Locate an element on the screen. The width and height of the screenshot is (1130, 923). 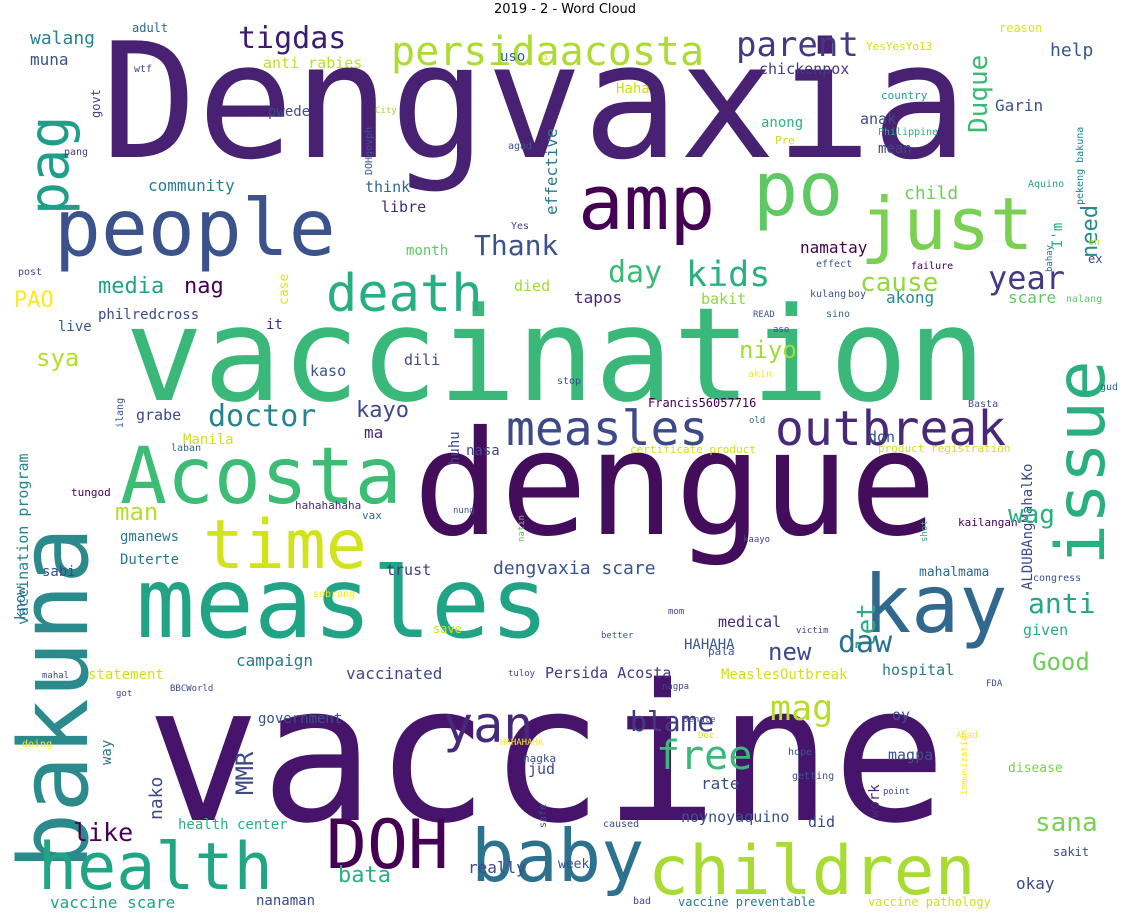
word: PAO is located at coordinates (34, 300).